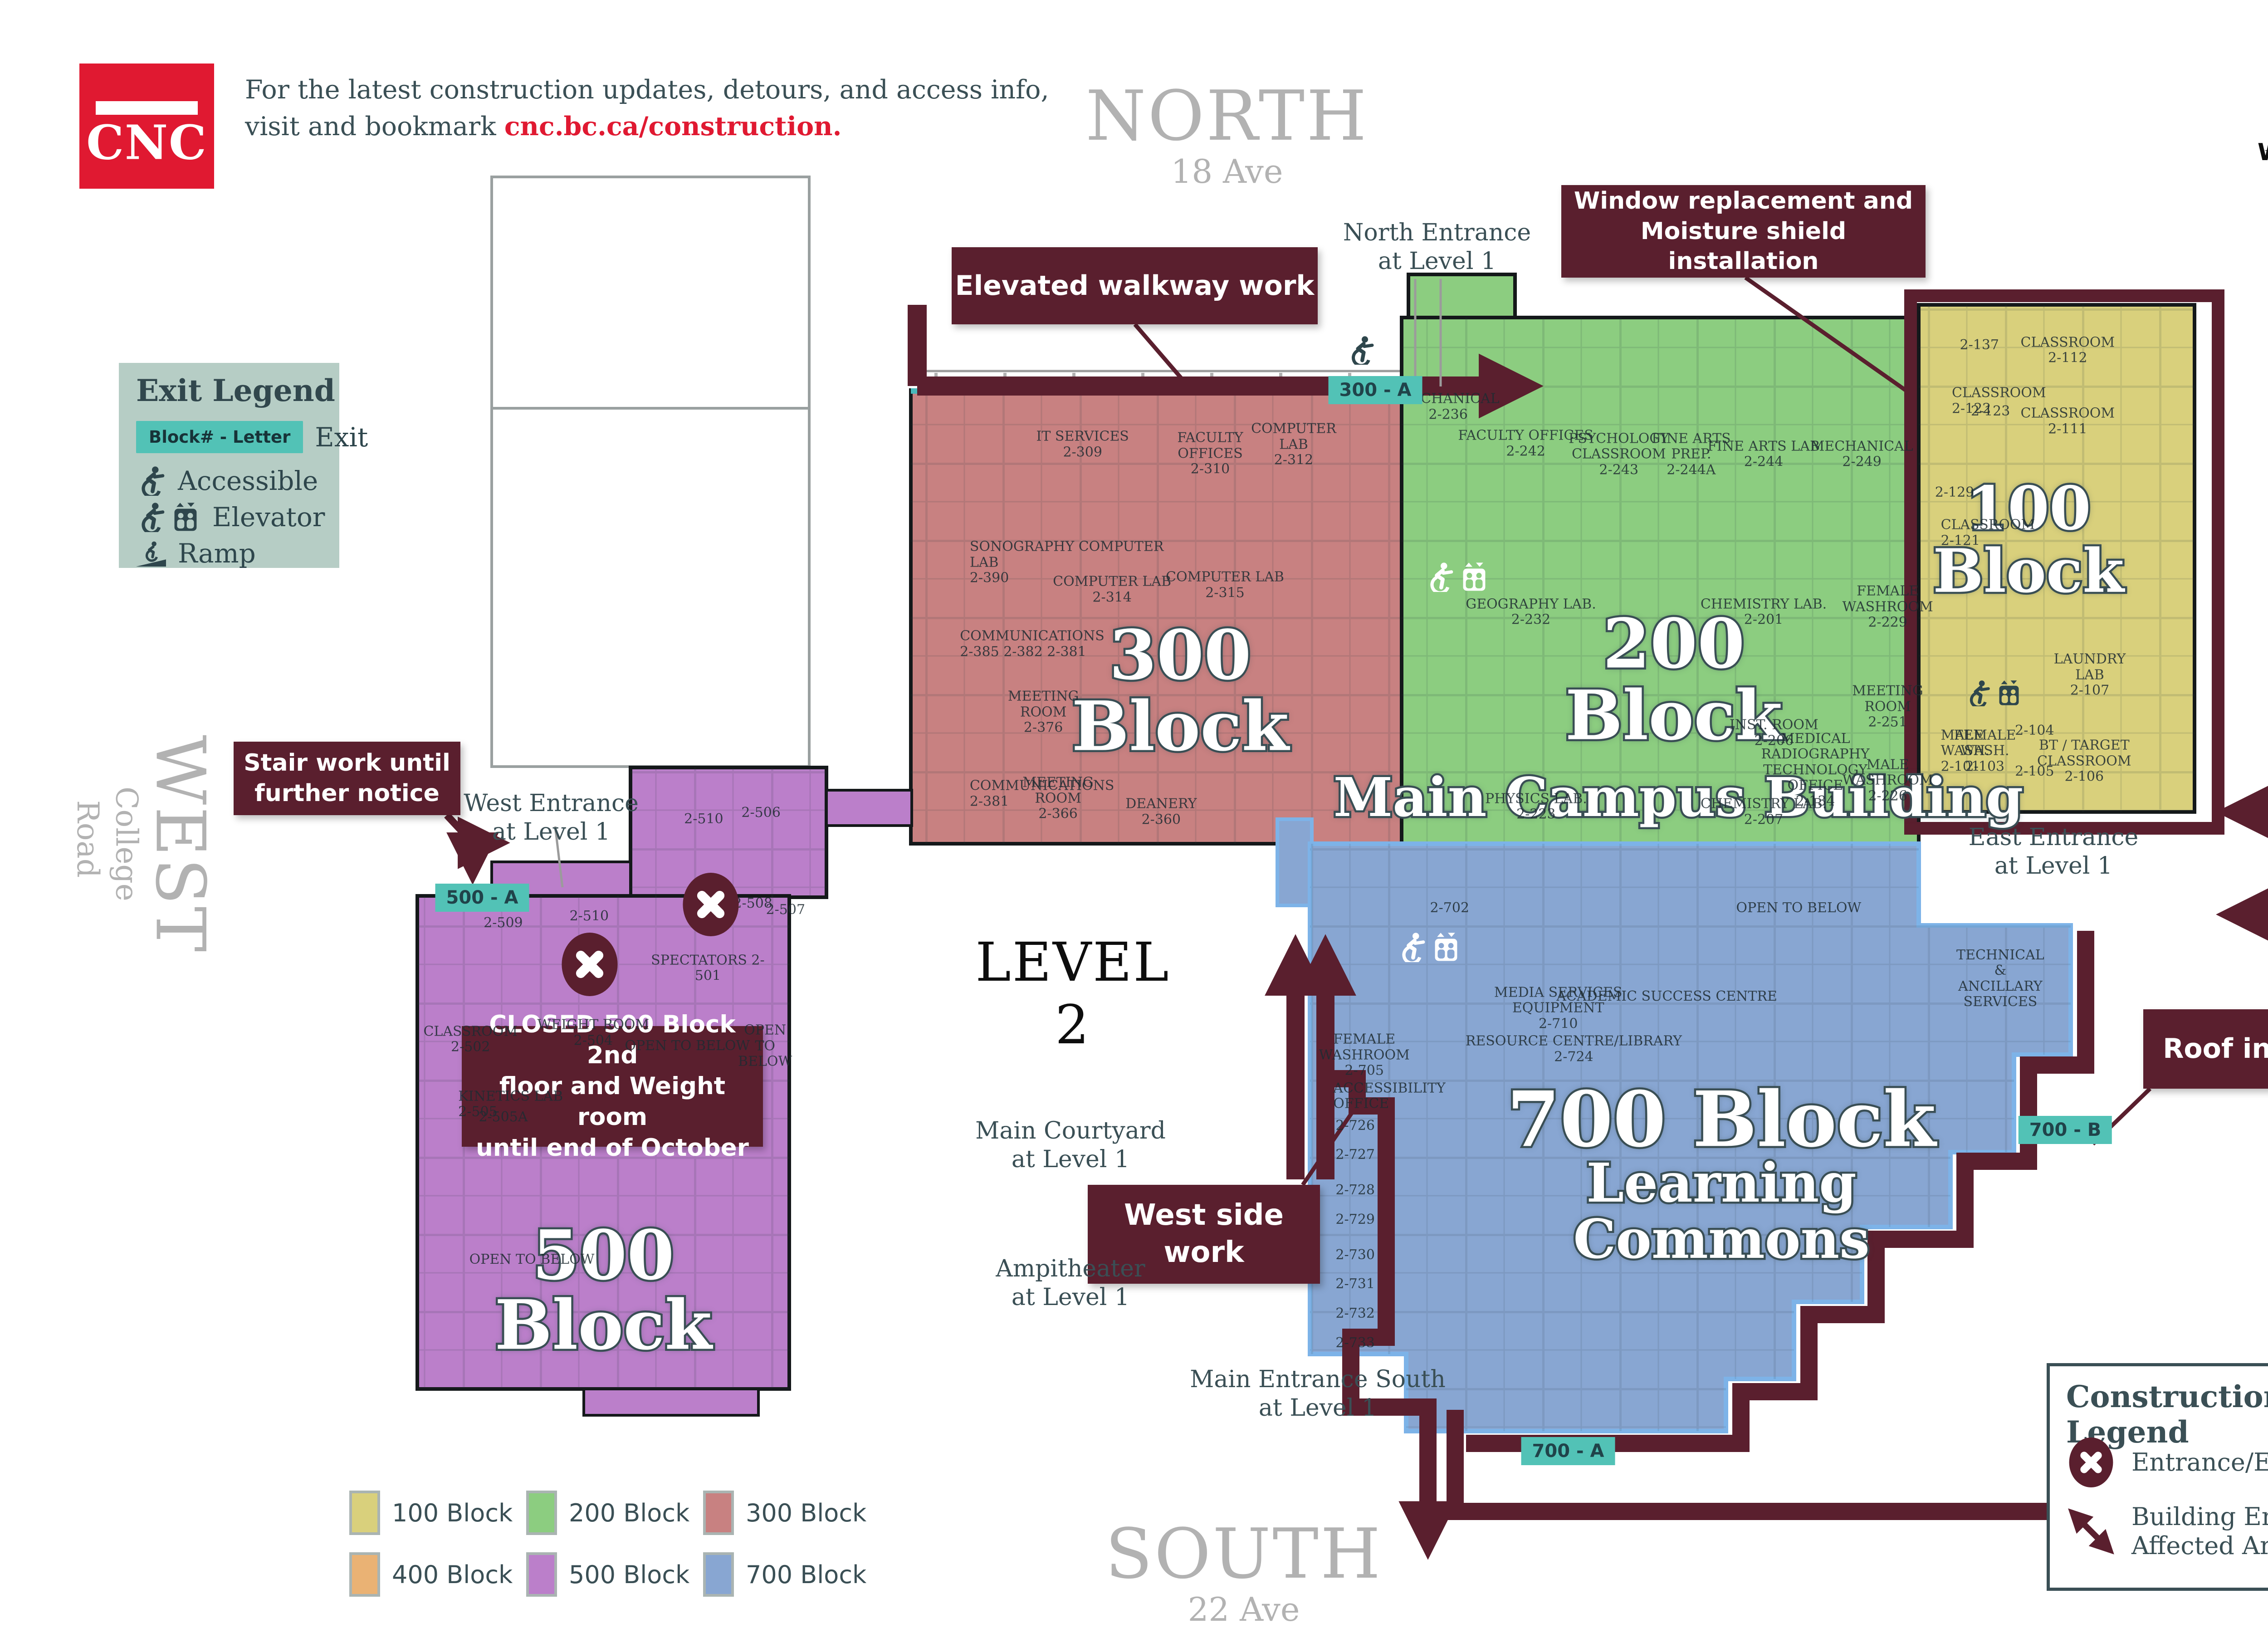 The height and width of the screenshot is (1633, 2268). Describe the element at coordinates (1161, 811) in the screenshot. I see `room-label: DEANERY 2-360` at that location.